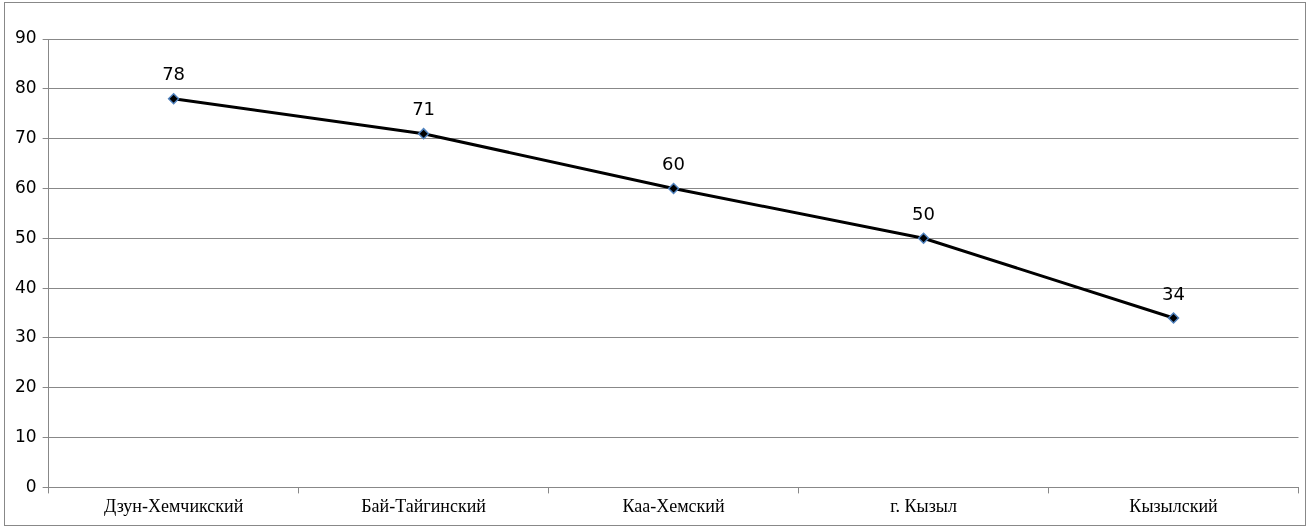 The image size is (1310, 530). What do you see at coordinates (424, 505) in the screenshot?
I see `x-tick-label: Бай-Тайгинский` at bounding box center [424, 505].